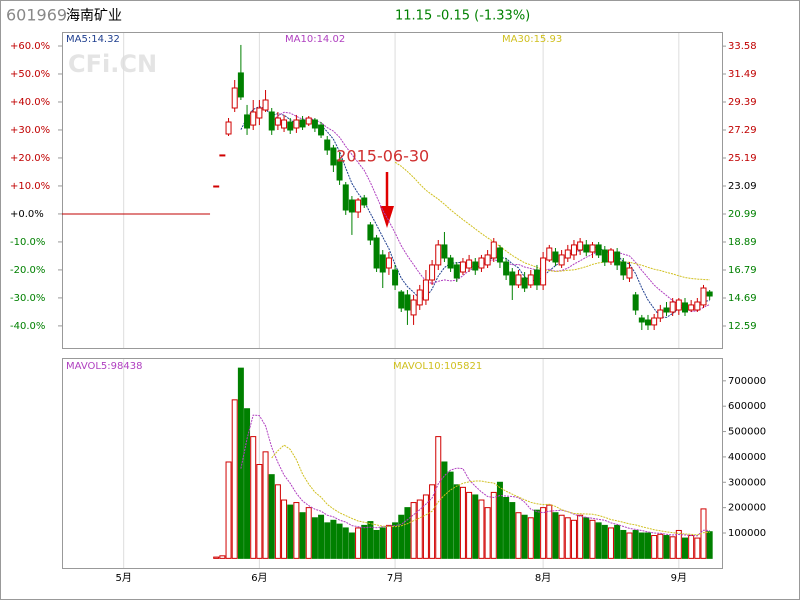 This screenshot has height=600, width=800. I want to click on stock-name: 海南矿业, so click(94, 16).